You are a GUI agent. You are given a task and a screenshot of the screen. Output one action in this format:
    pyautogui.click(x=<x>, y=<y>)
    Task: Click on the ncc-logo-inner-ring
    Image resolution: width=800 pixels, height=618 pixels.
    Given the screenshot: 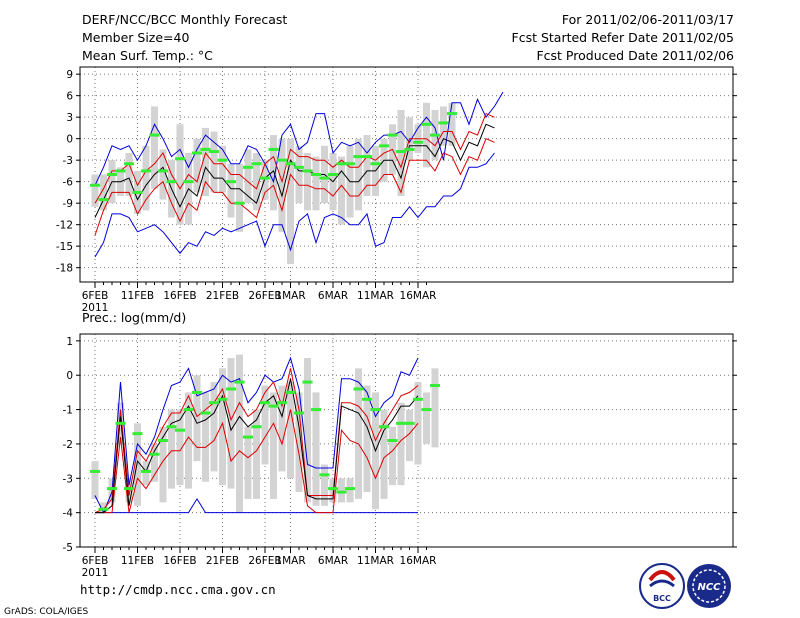 What is the action you would take?
    pyautogui.click(x=709, y=586)
    